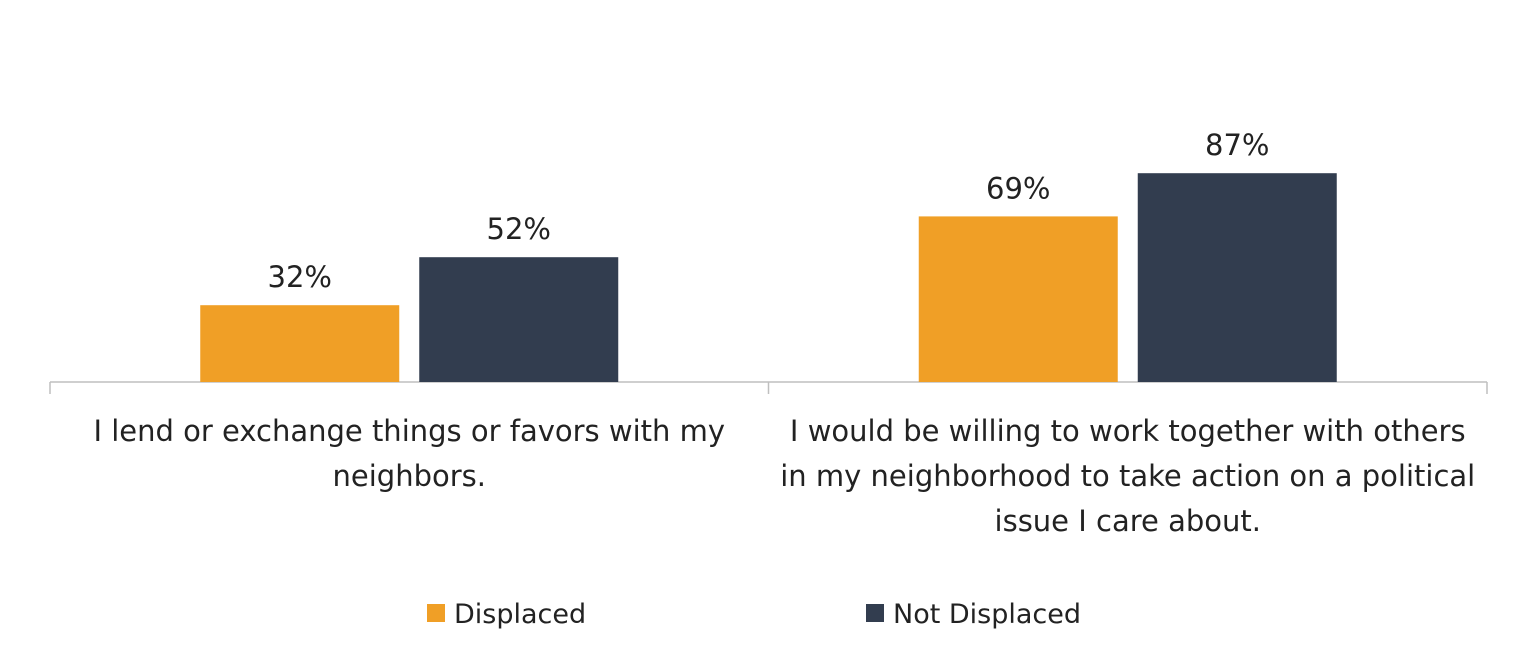 The height and width of the screenshot is (665, 1536). I want to click on data-label: 69%, so click(1018, 188).